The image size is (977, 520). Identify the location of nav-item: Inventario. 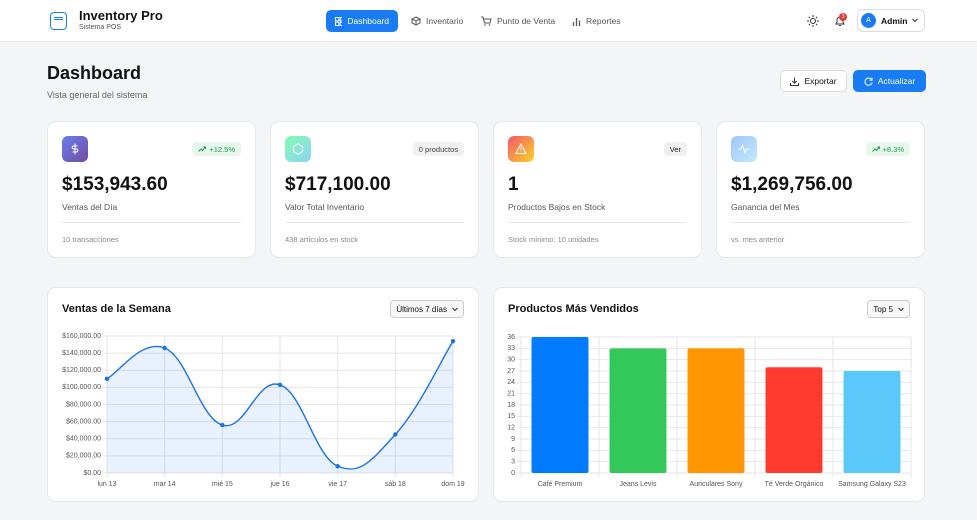
(437, 21).